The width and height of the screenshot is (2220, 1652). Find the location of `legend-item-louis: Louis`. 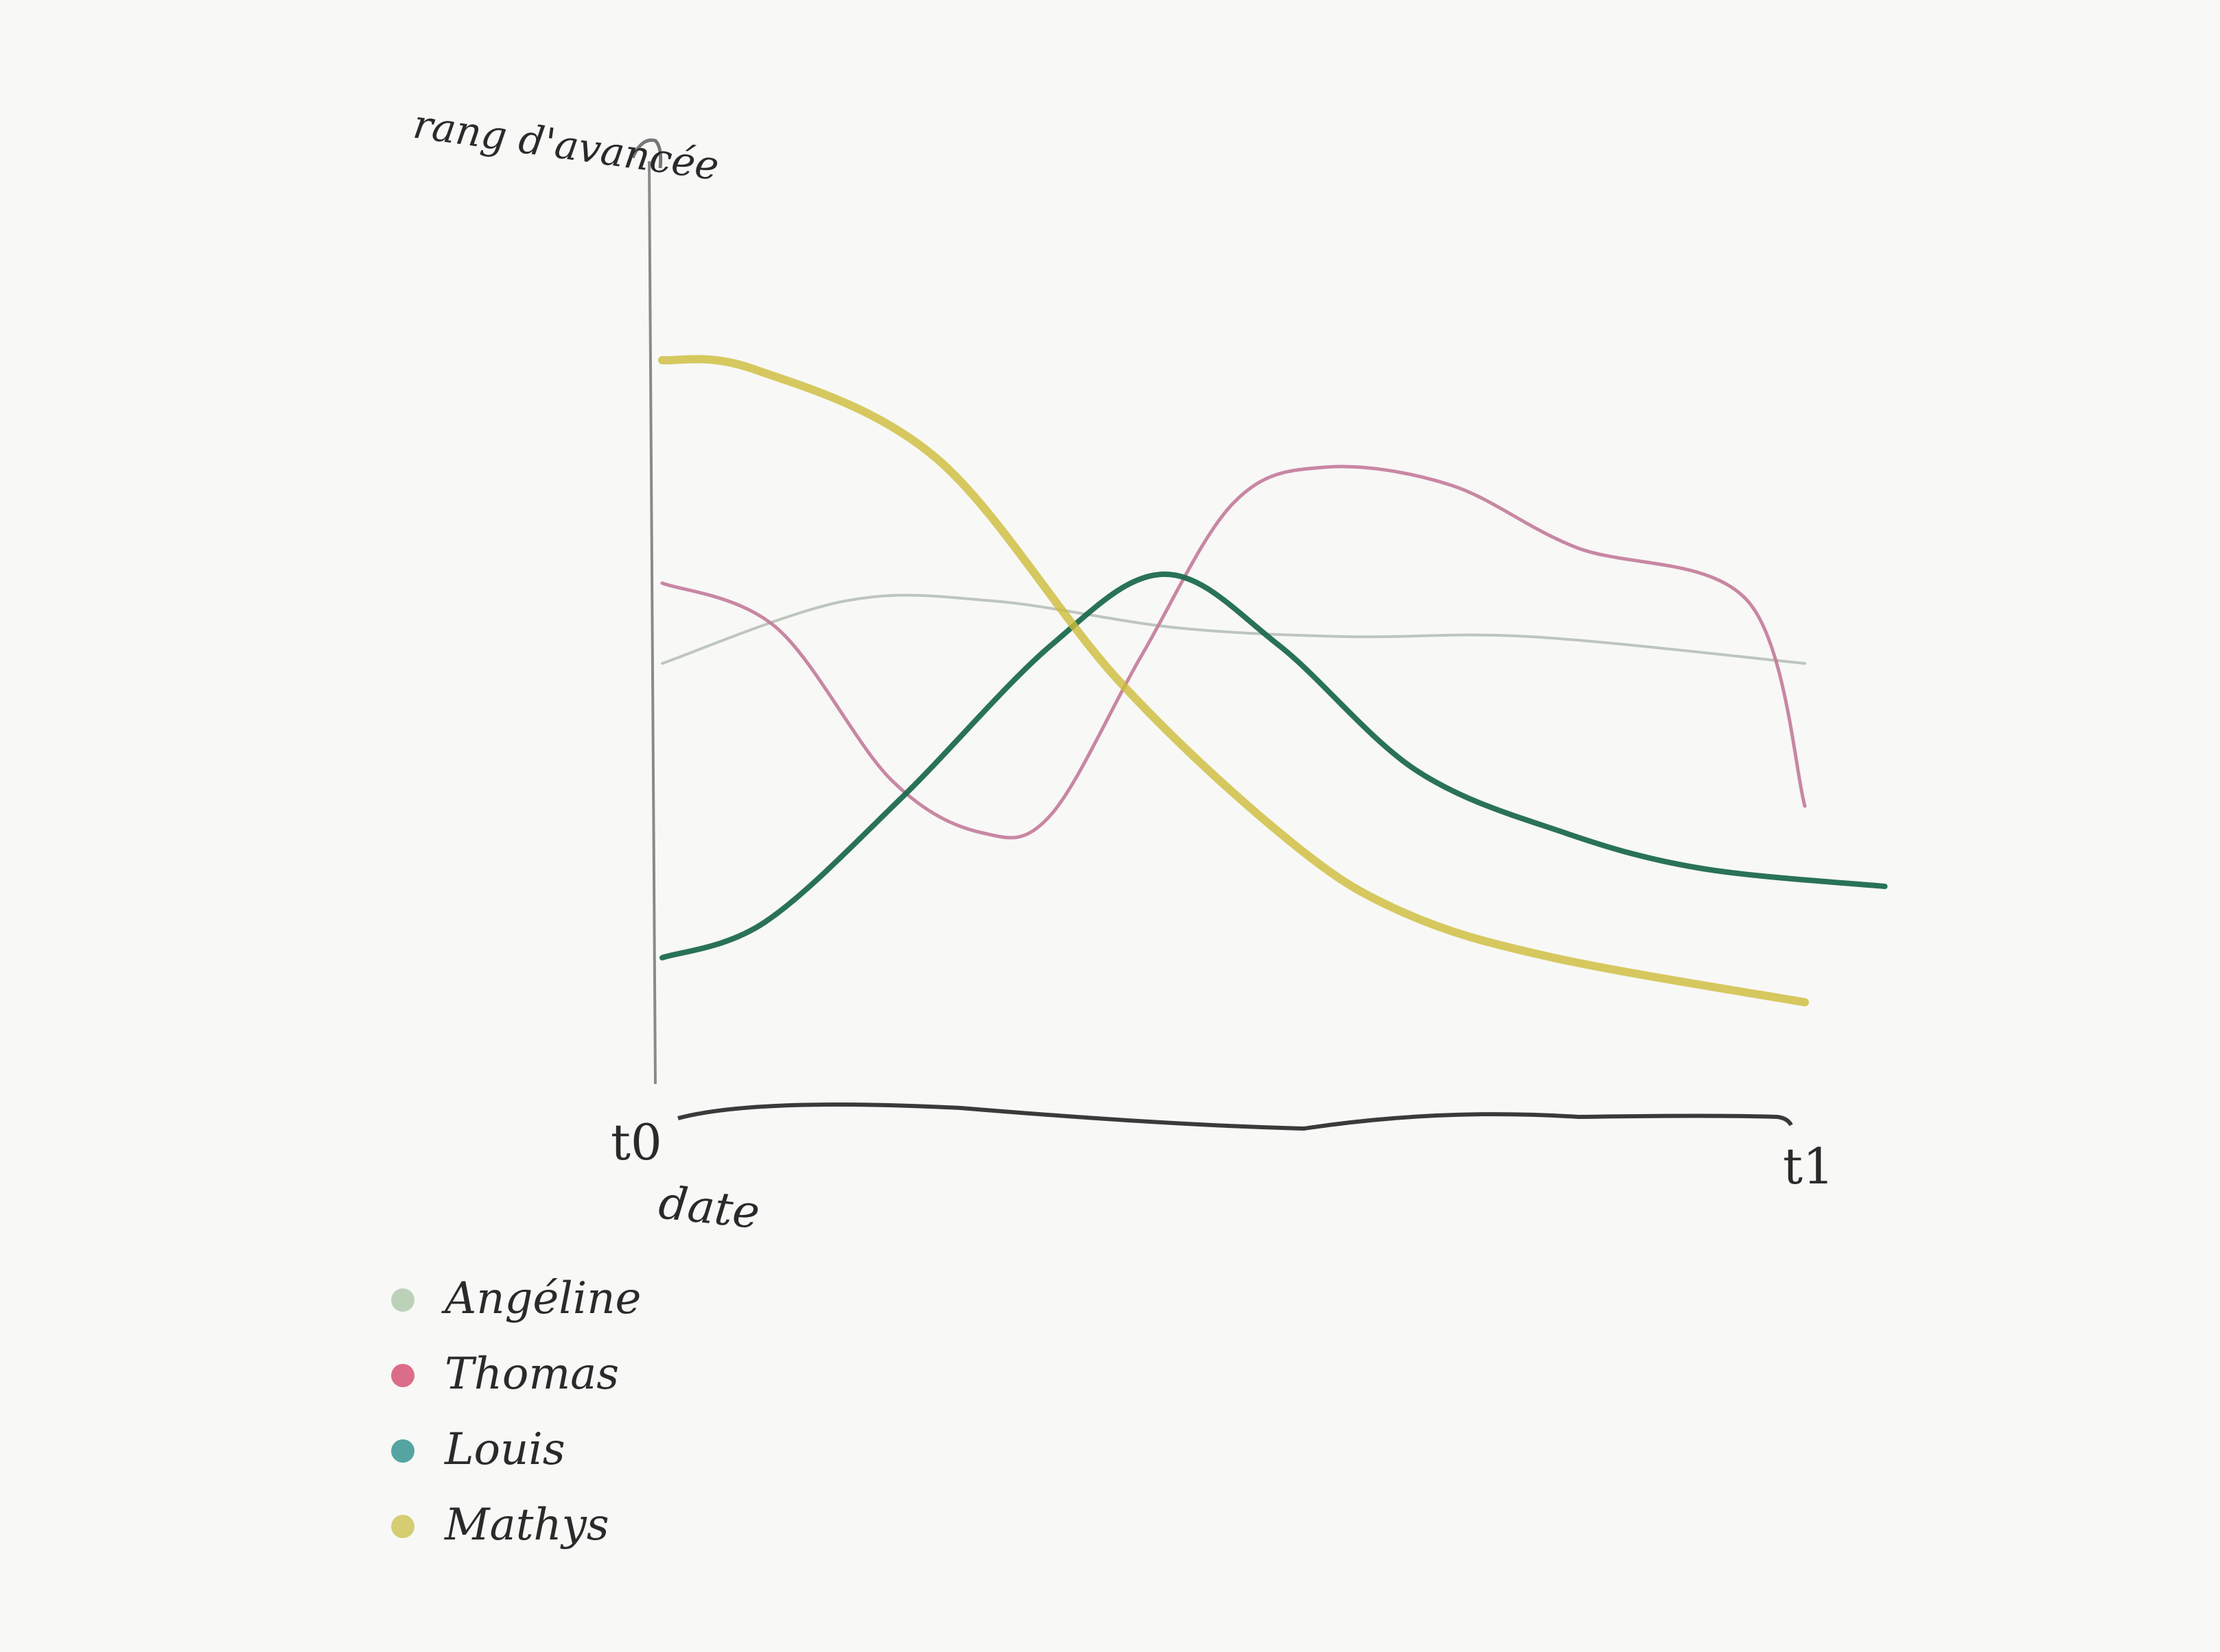

legend-item-louis: Louis is located at coordinates (624, 1451).